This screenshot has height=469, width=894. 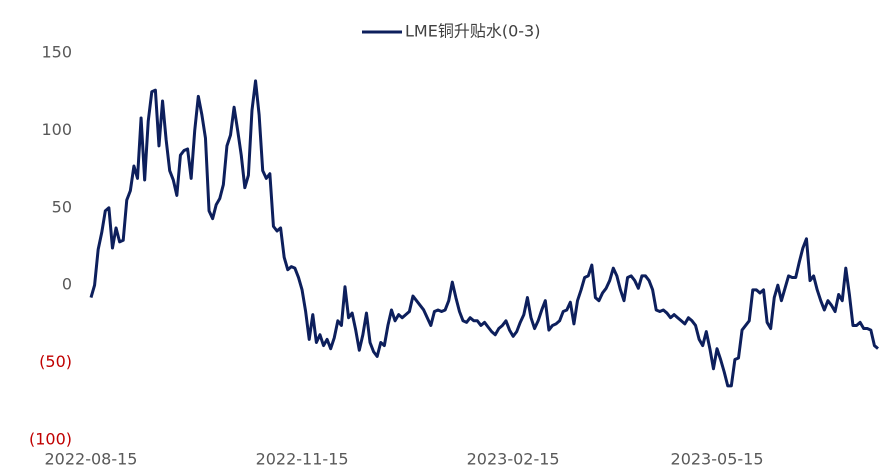 I want to click on y-tick-label: 0, so click(x=67, y=284).